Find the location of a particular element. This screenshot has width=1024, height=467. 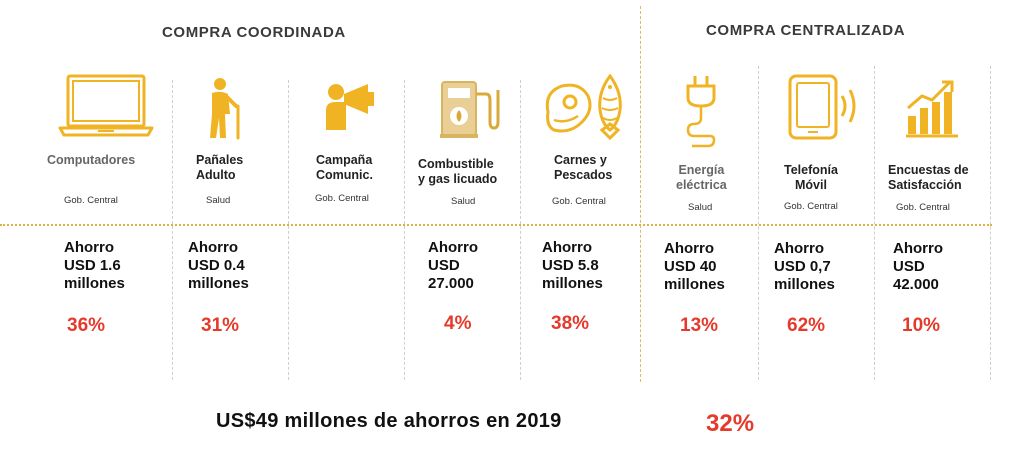

item-saving: Ahorro USD 40 millones is located at coordinates (694, 266).